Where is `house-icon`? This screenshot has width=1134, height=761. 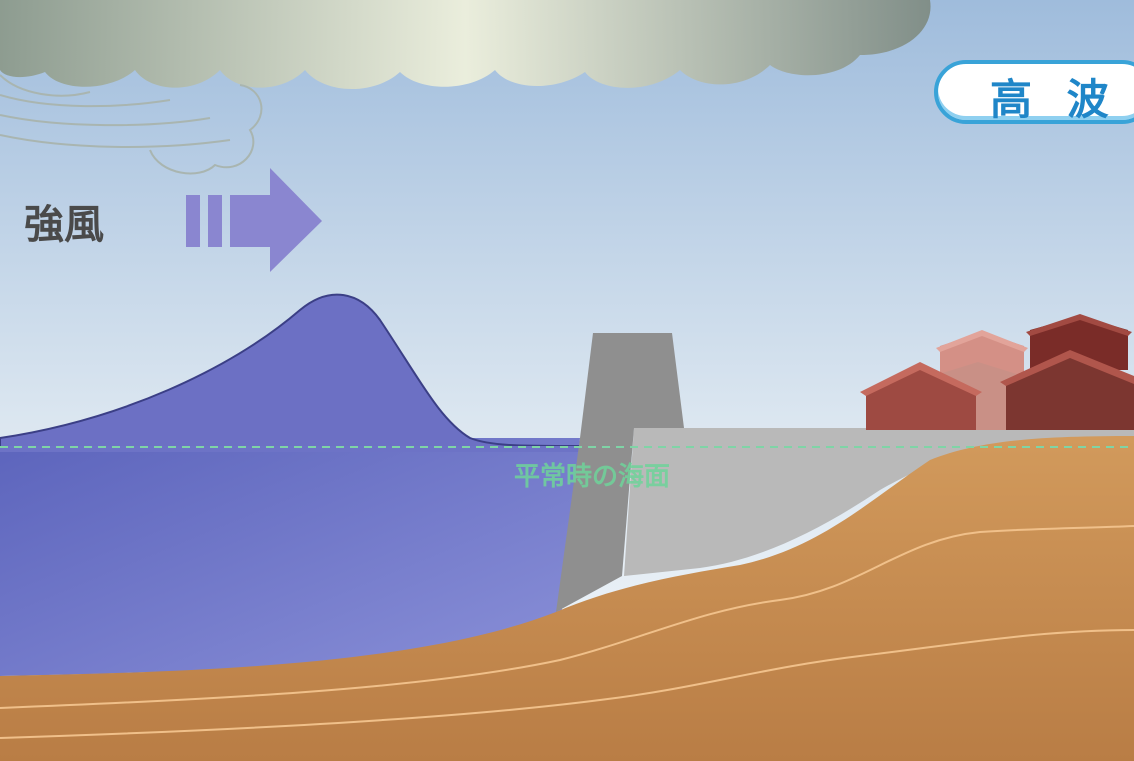 house-icon is located at coordinates (997, 372).